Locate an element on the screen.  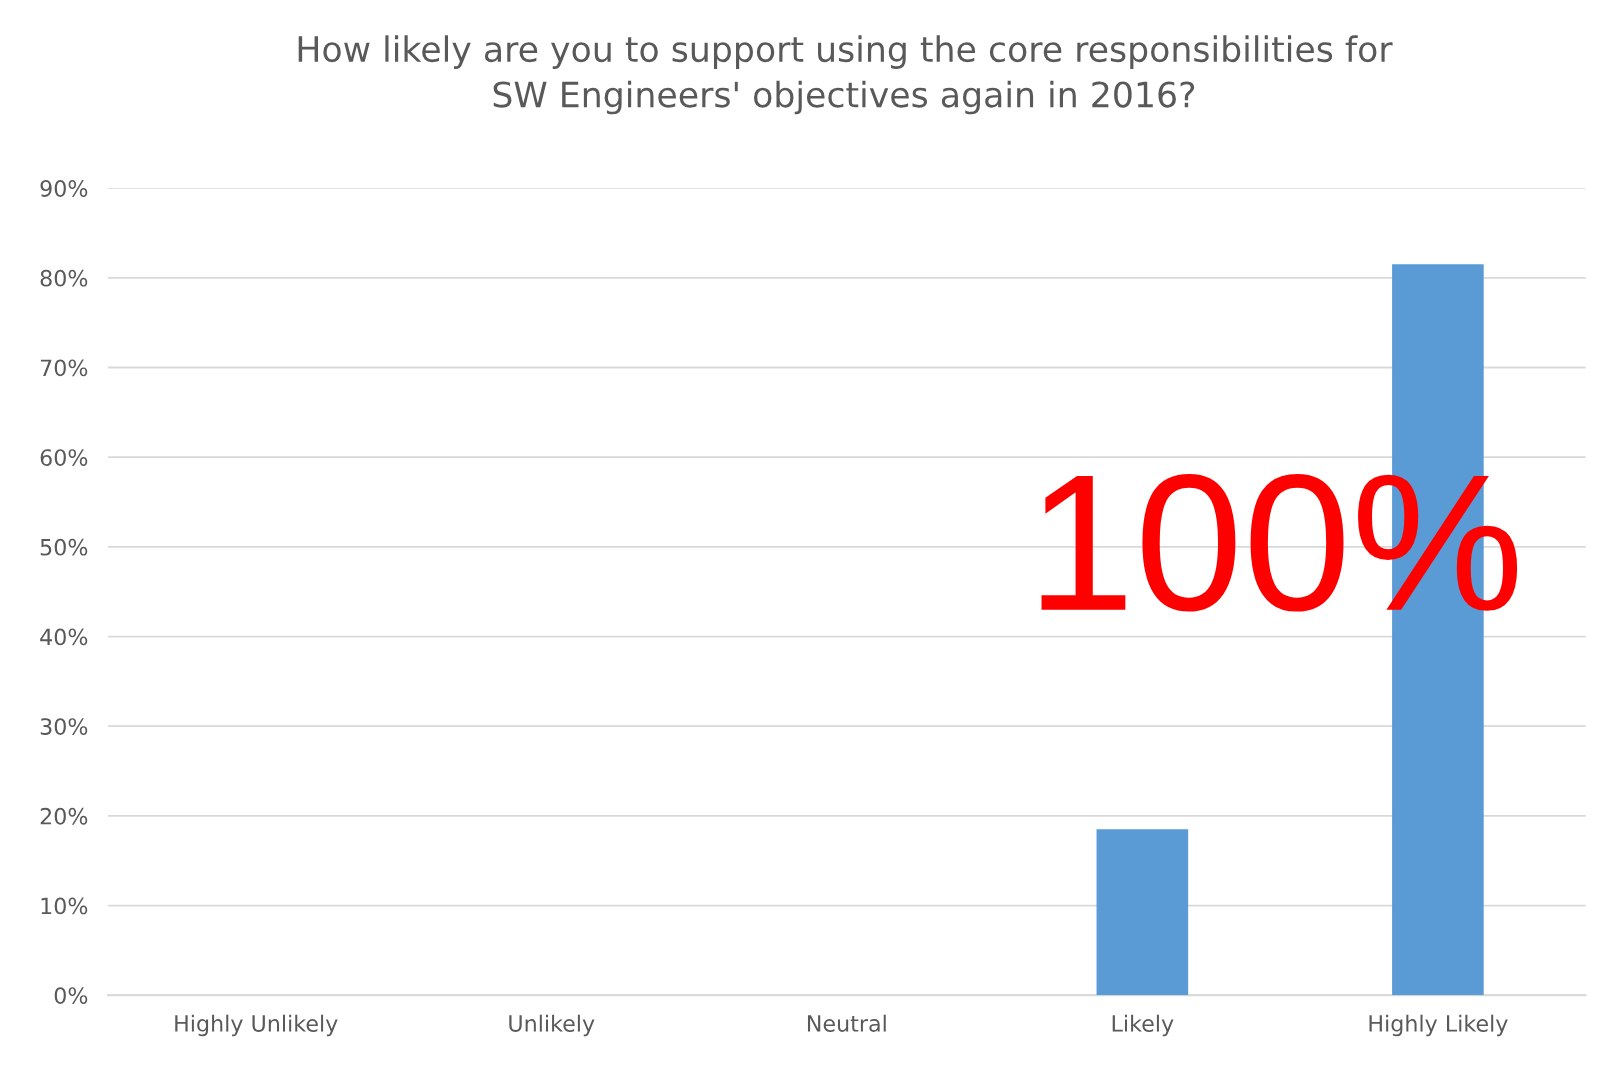
y-tick-label: 90% is located at coordinates (64, 188).